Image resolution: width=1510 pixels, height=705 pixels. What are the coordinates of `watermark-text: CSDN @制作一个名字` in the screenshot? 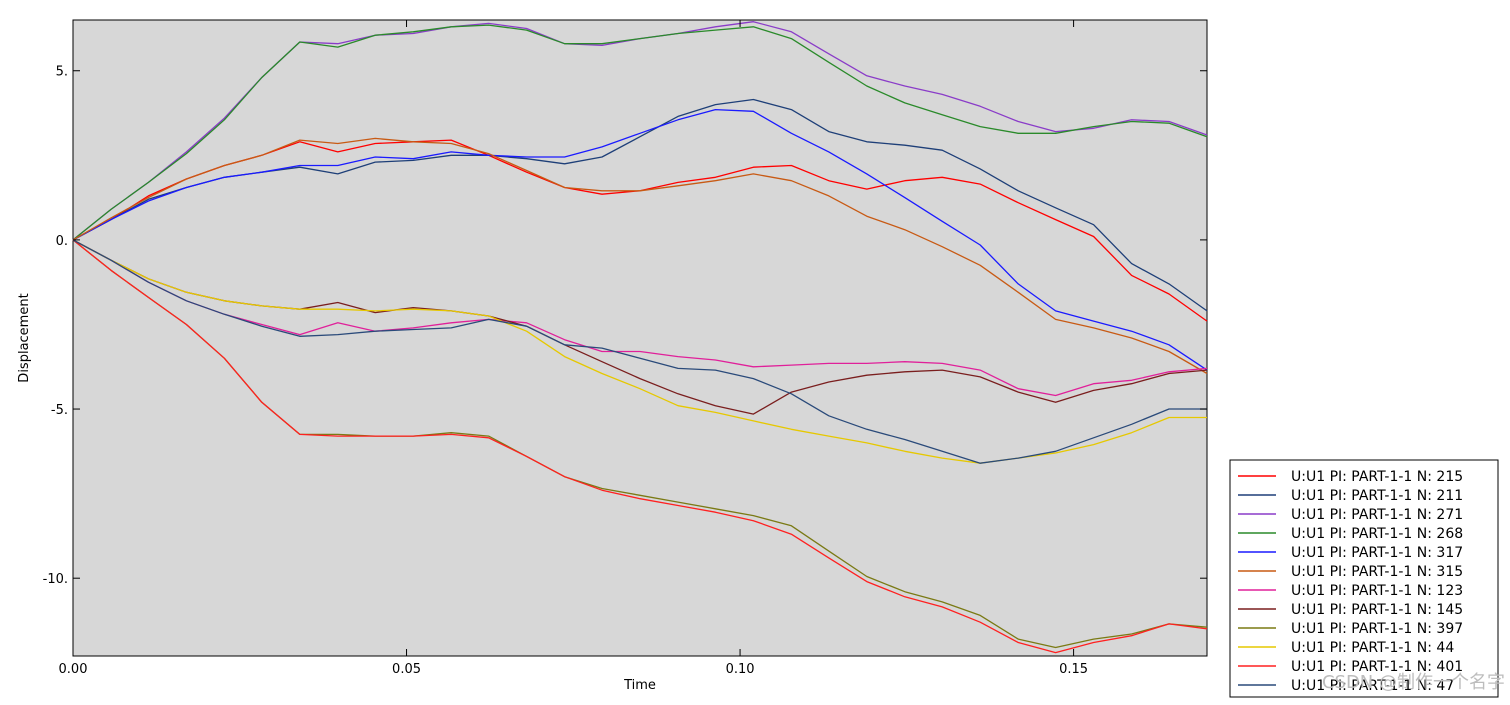 It's located at (1413, 682).